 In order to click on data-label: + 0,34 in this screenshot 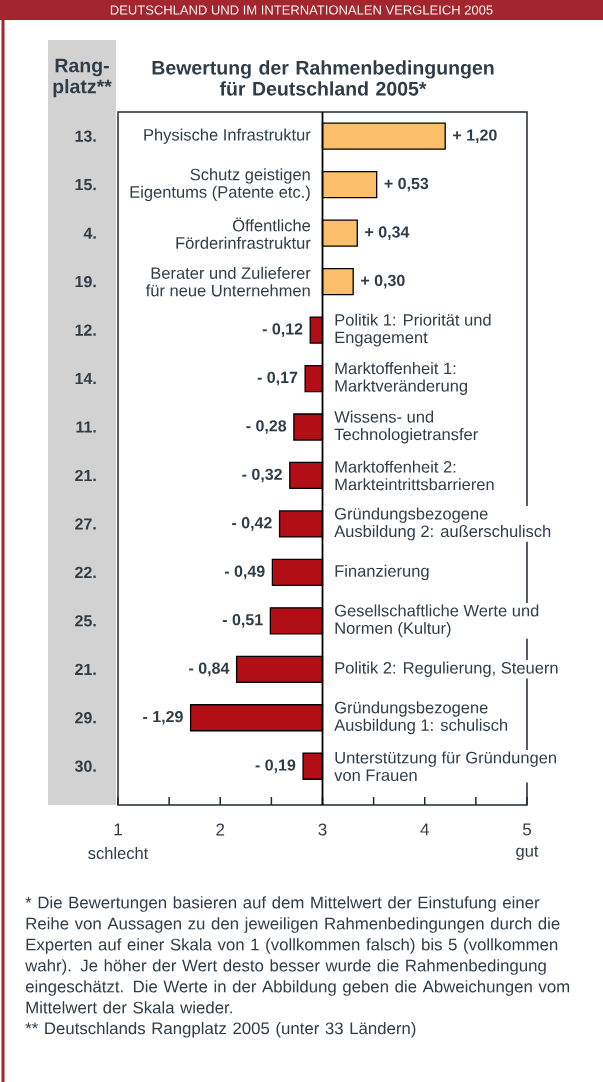, I will do `click(387, 233)`.